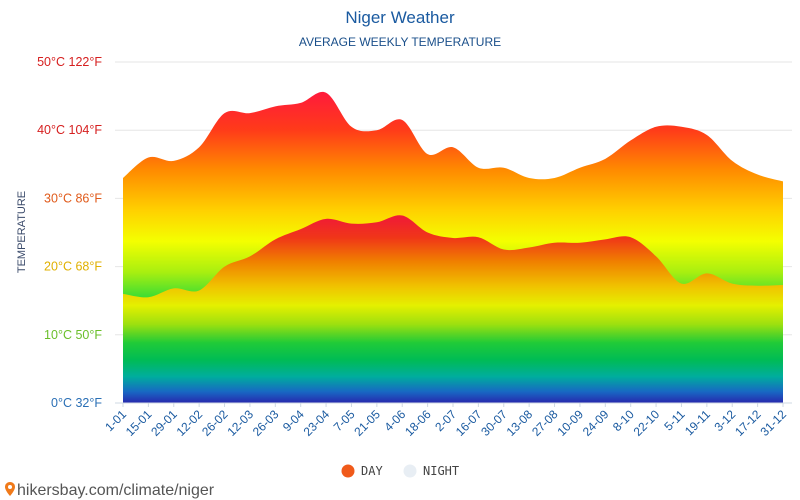  I want to click on legend-item-day: DAY, so click(362, 471).